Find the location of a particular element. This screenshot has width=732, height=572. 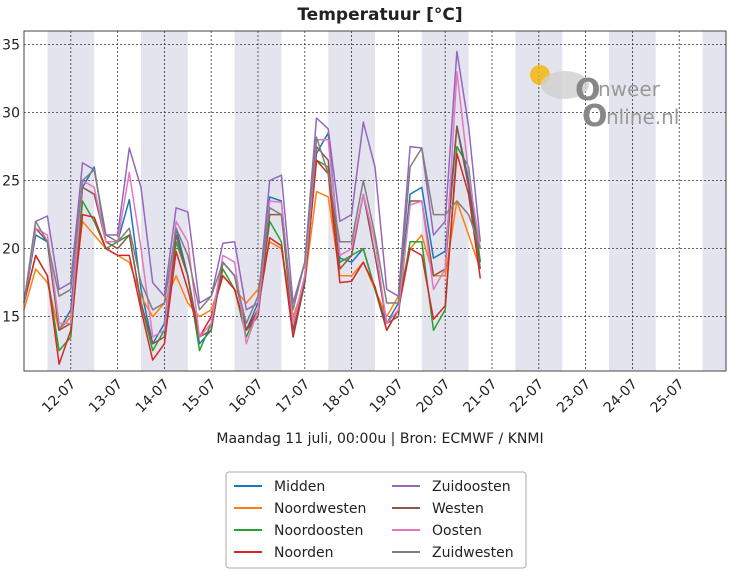

x-tick-label: 16-07 is located at coordinates (246, 396).